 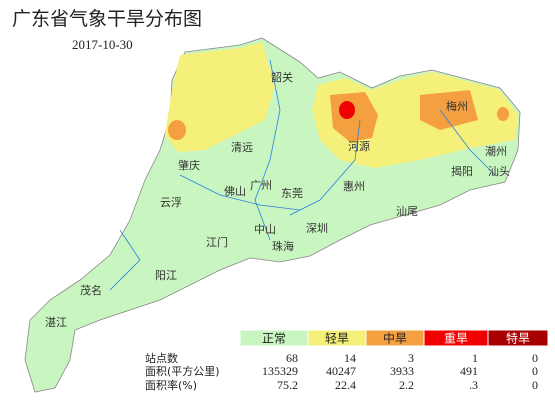 I want to click on legend: 正常 轻旱 中旱 重旱 特旱, so click(x=394, y=338).